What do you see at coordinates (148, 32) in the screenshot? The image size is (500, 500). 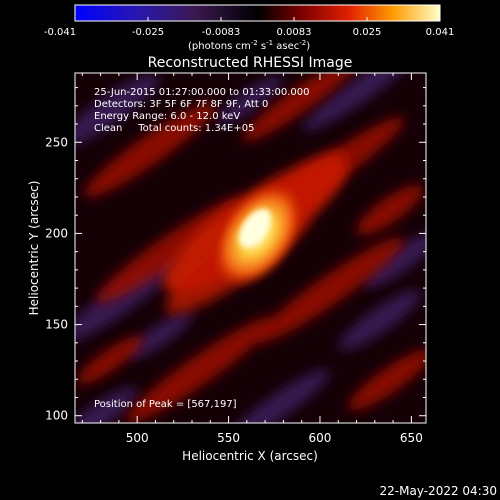 I see `colorbar-tick-label: -0.025` at bounding box center [148, 32].